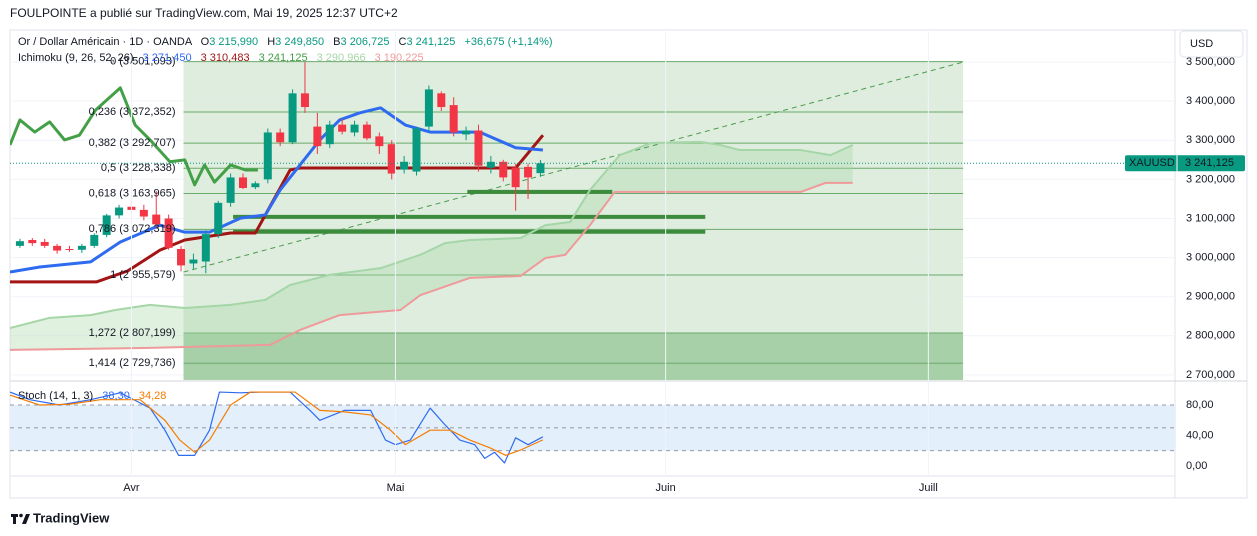  What do you see at coordinates (271, 42) in the screenshot?
I see `key: H` at bounding box center [271, 42].